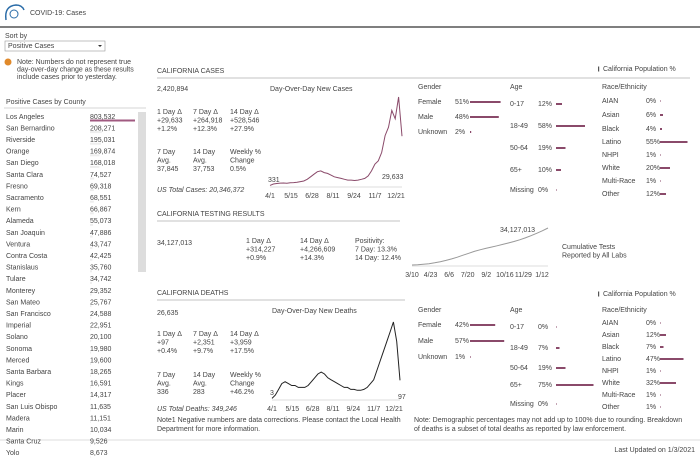 This screenshot has height=459, width=700. Describe the element at coordinates (242, 392) in the screenshot. I see `stat-text: +46.2%` at that location.